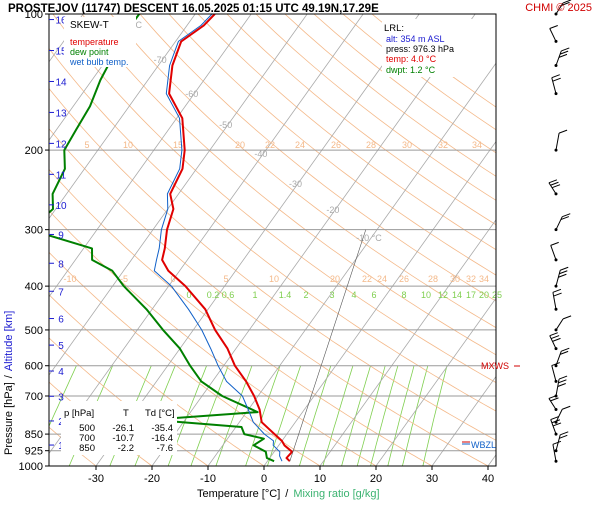 The height and width of the screenshot is (505, 600). I want to click on pressure-tick-label: 300, so click(34, 231).